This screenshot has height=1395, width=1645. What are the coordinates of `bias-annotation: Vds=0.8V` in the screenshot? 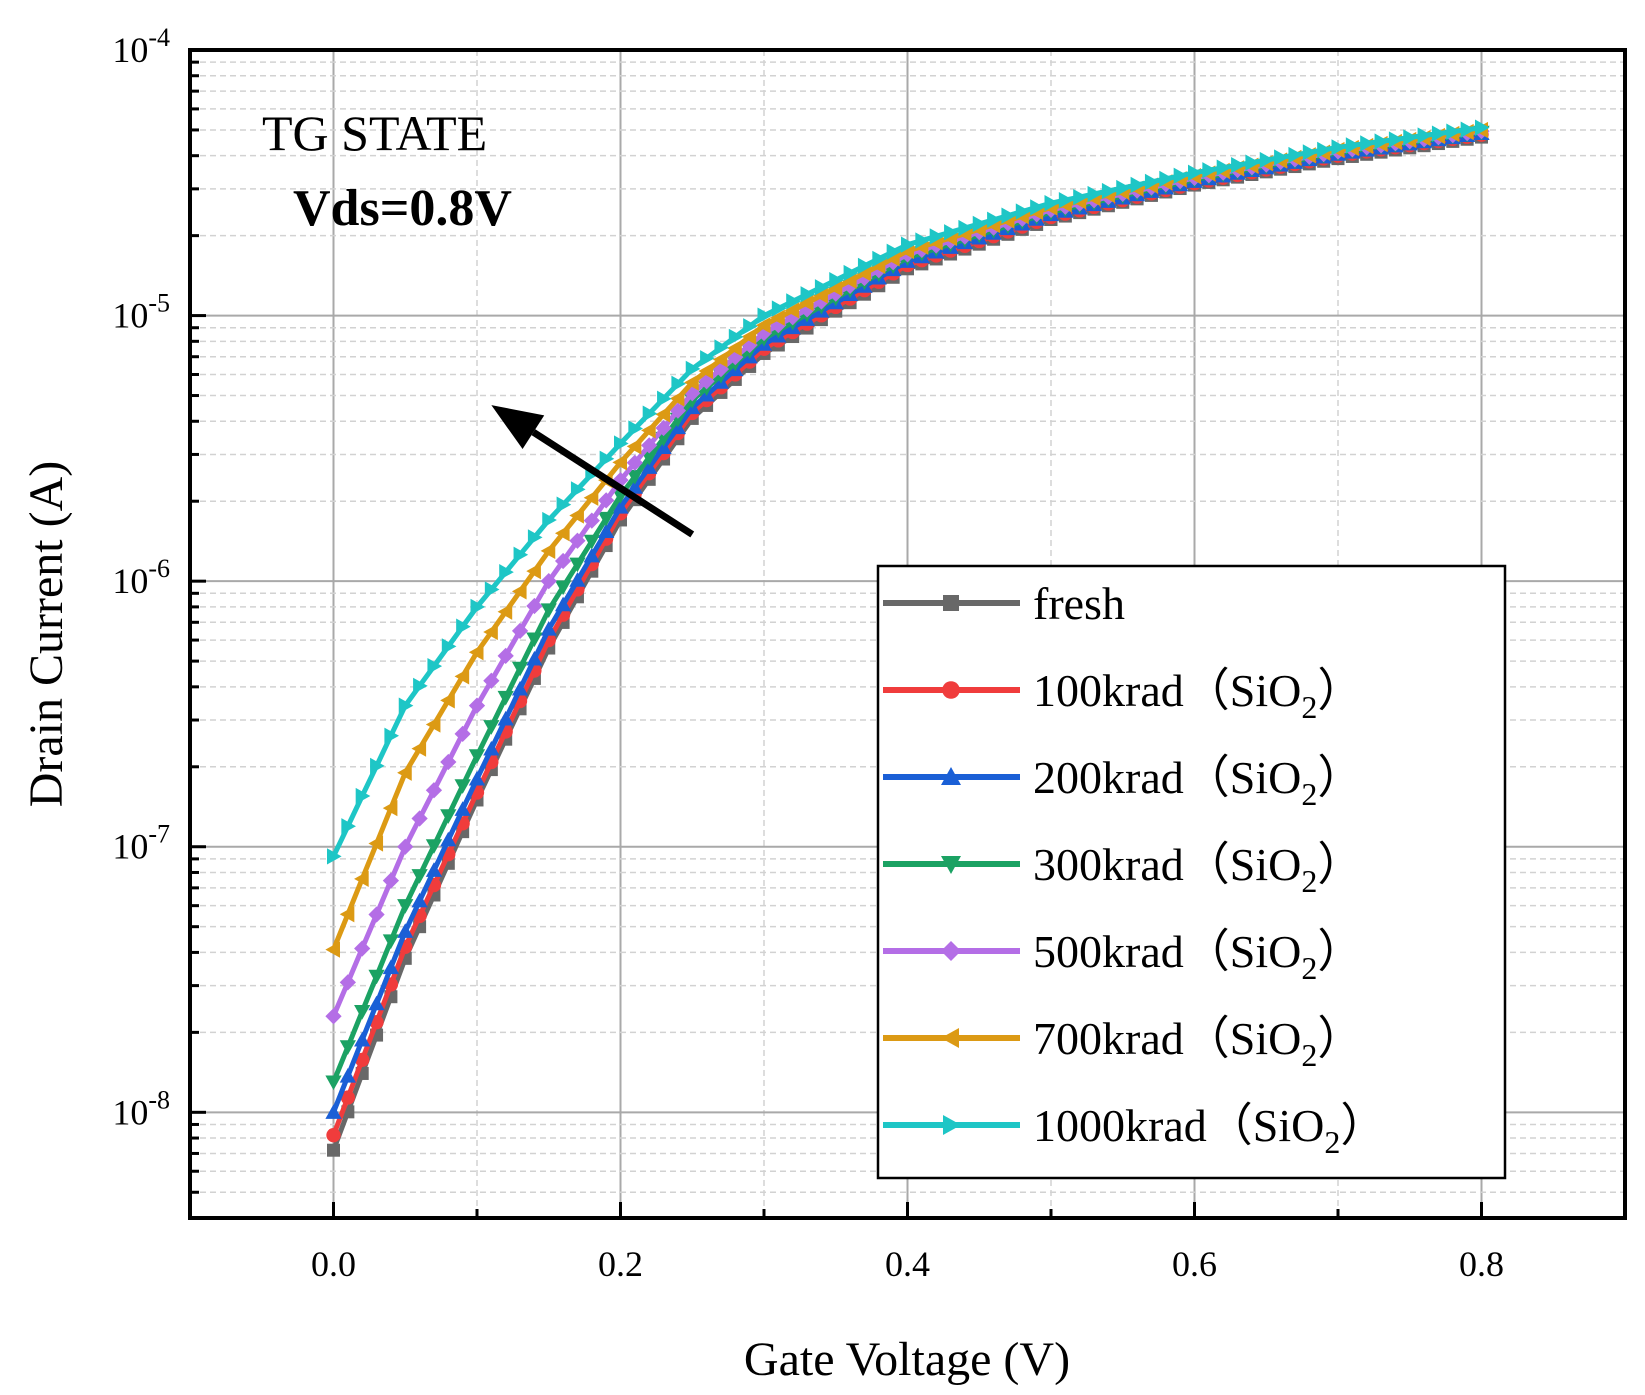 It's located at (402, 208).